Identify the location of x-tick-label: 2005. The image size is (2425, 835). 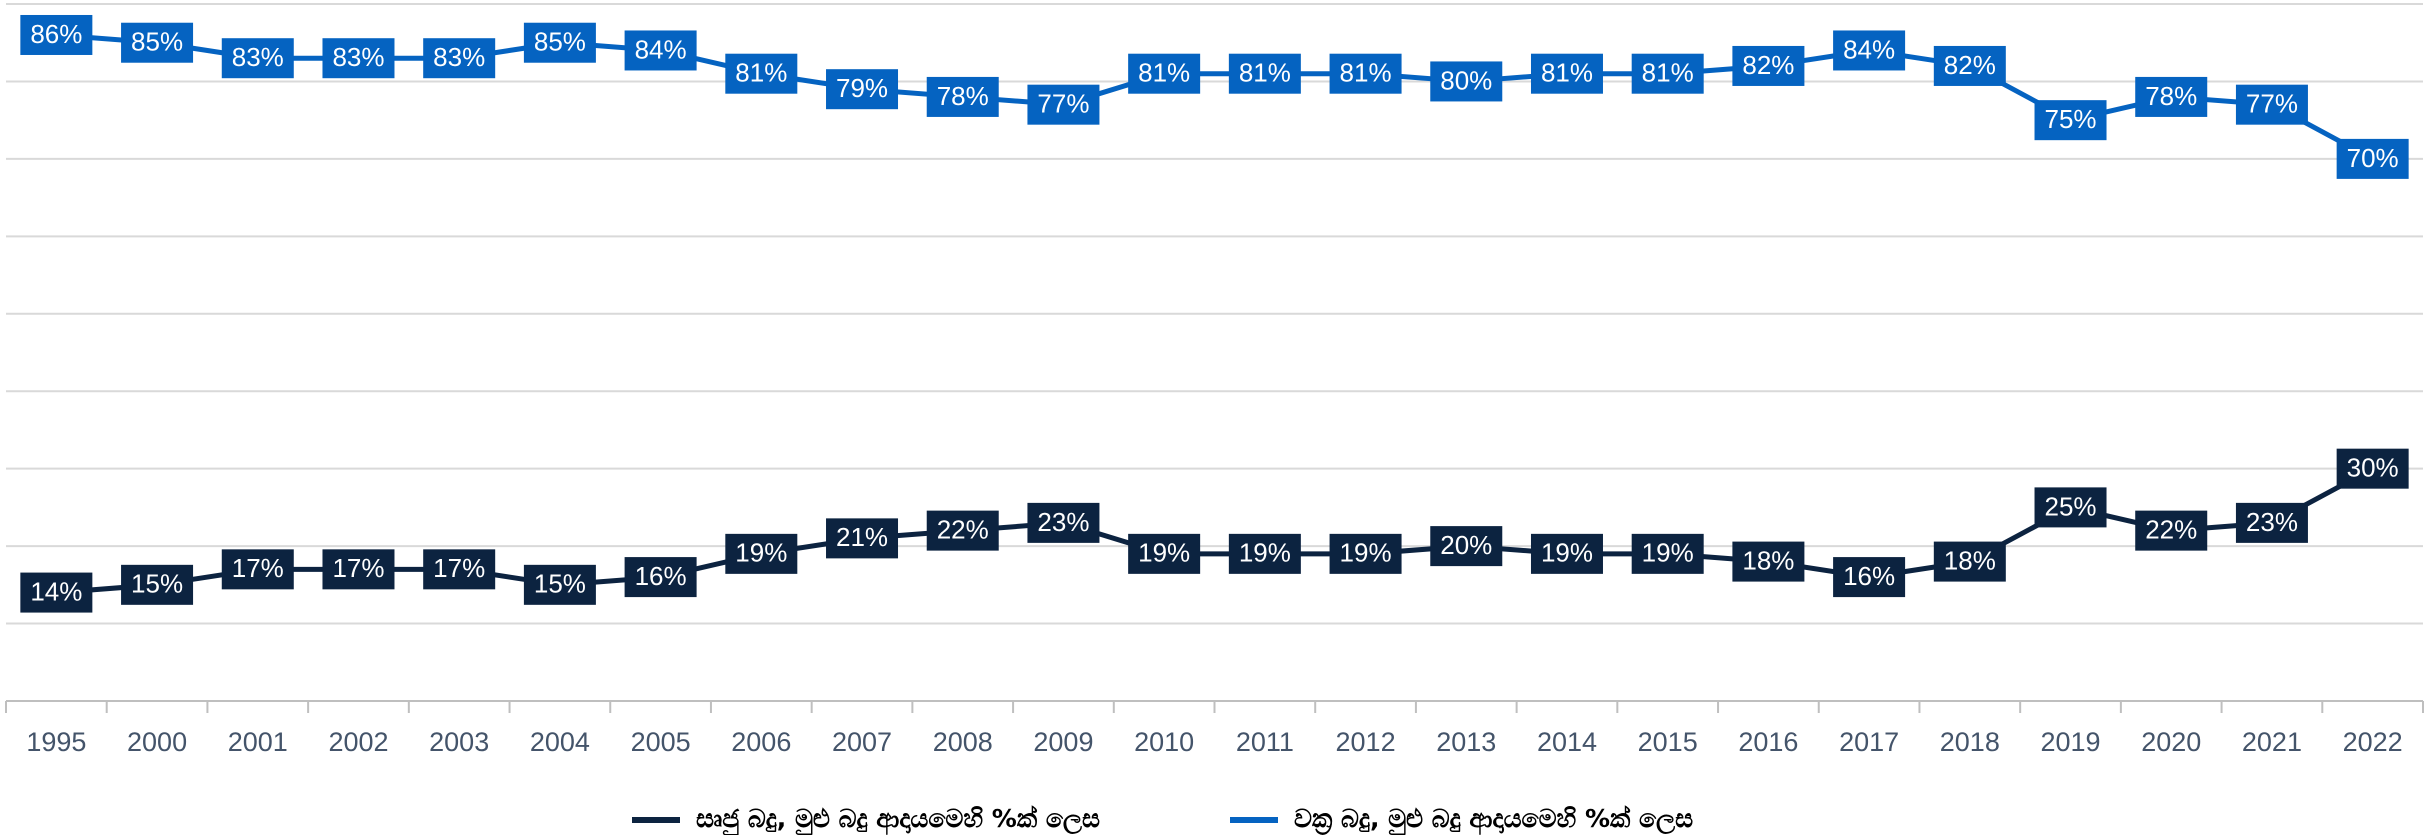
(661, 742).